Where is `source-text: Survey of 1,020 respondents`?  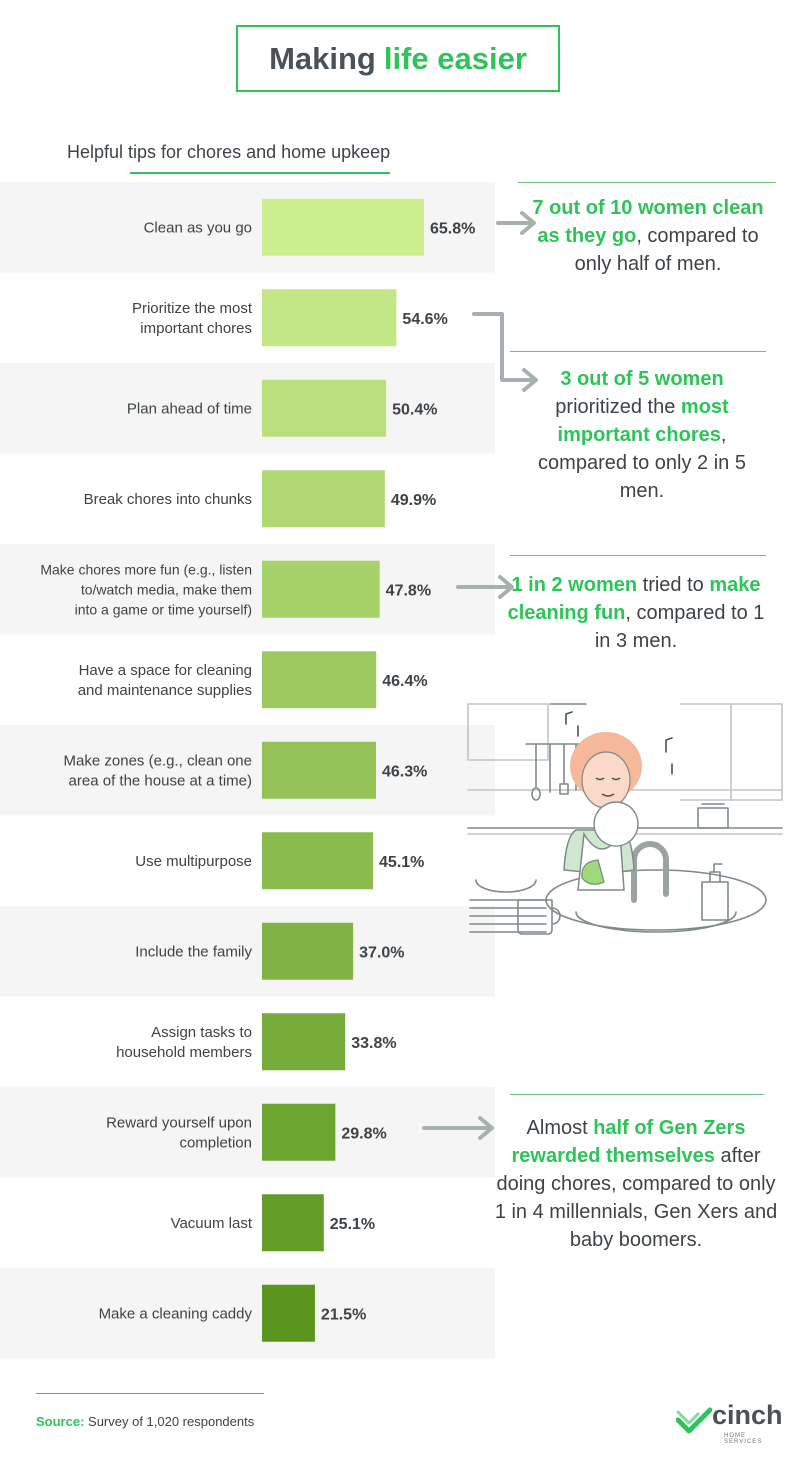
source-text: Survey of 1,020 respondents is located at coordinates (169, 1421).